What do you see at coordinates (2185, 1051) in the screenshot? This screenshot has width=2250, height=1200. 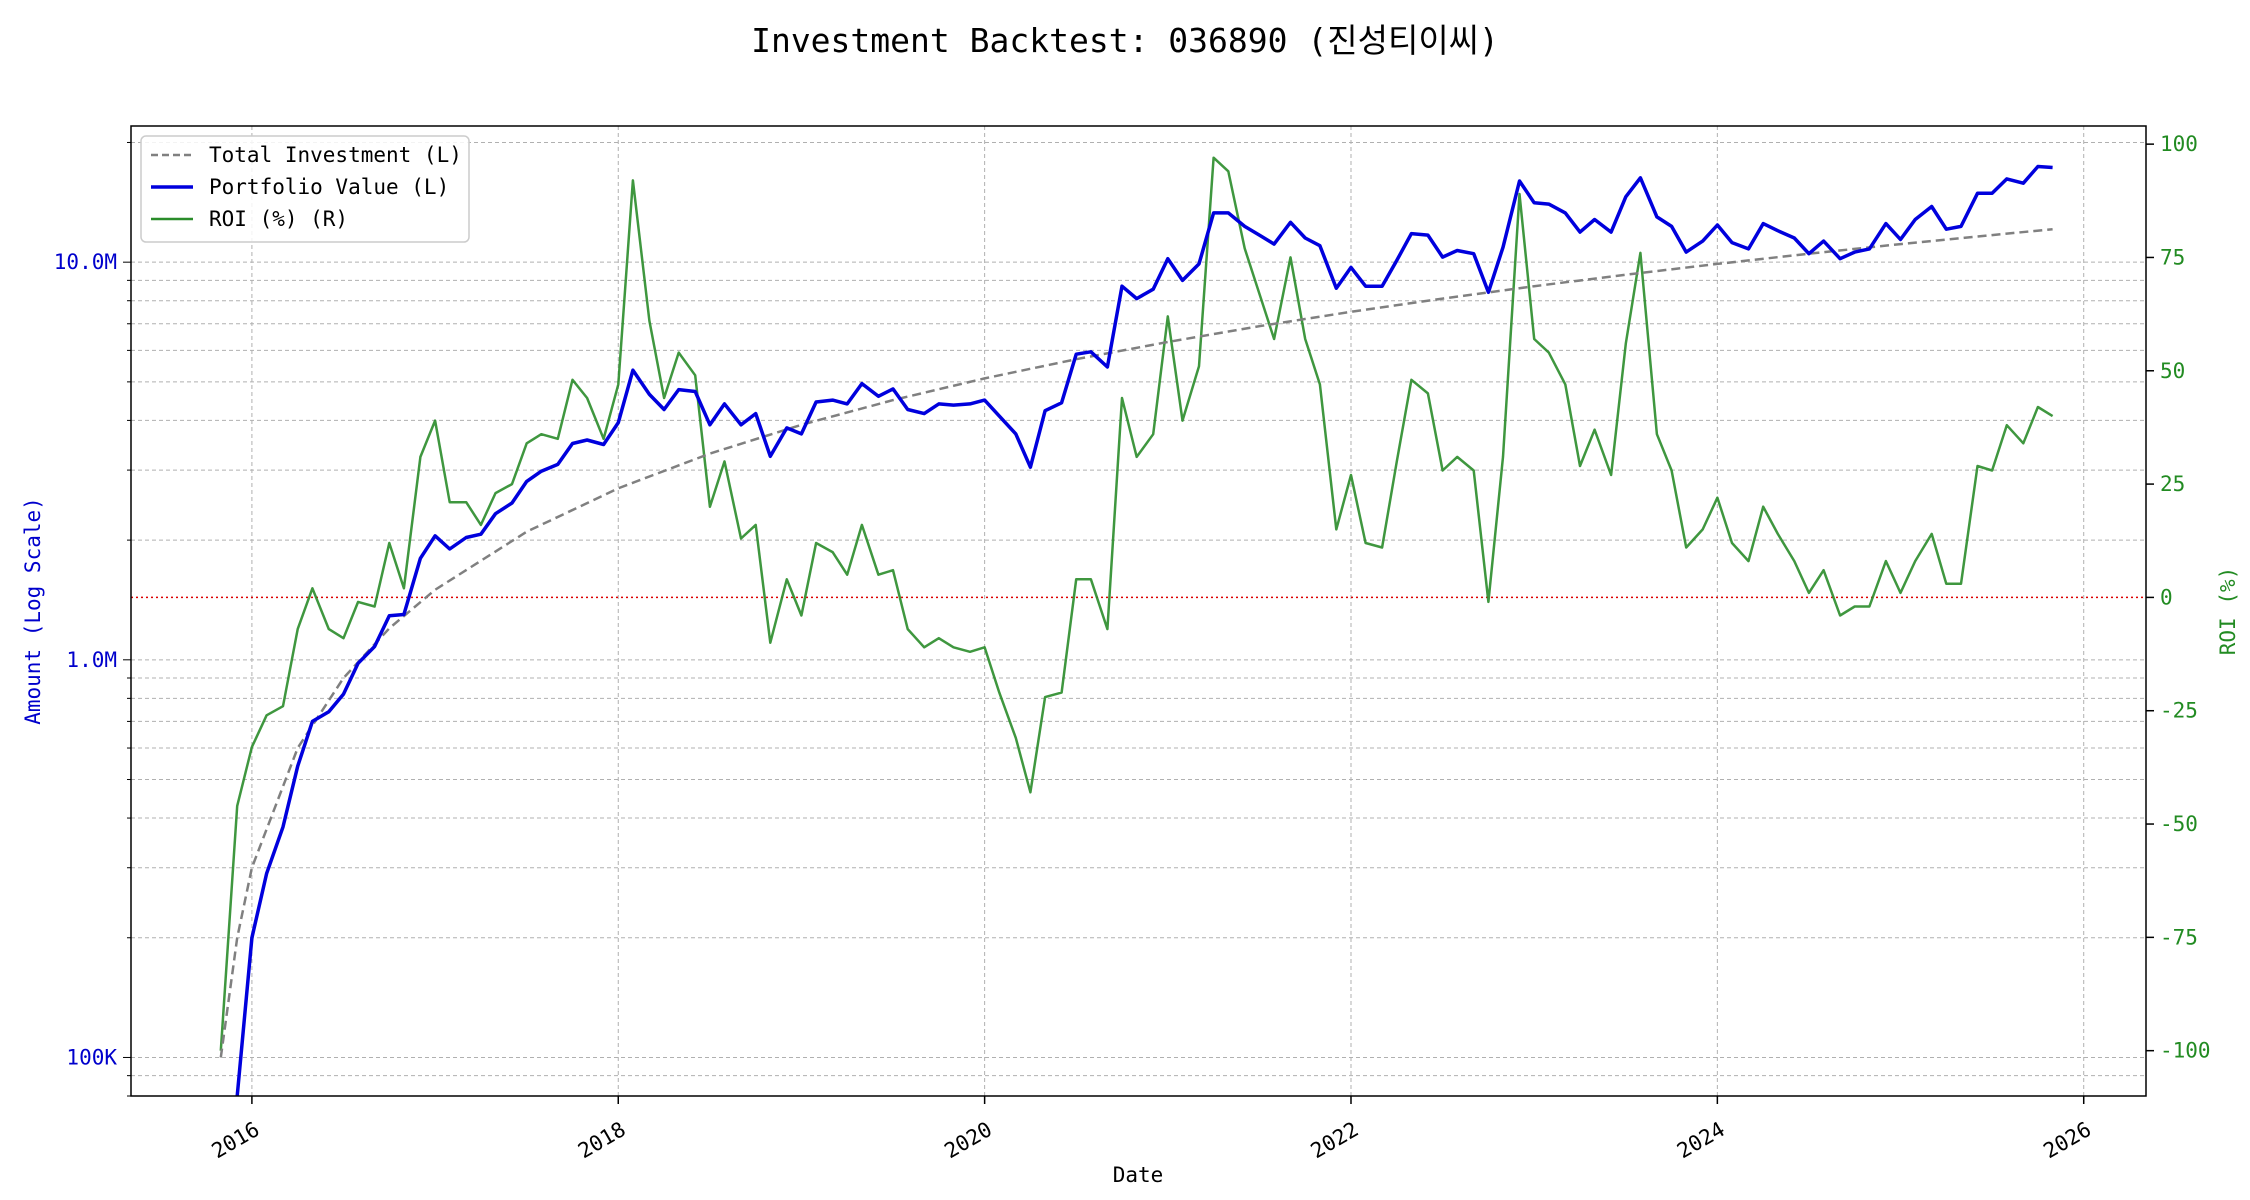 I see `right-y-tick-label: -100` at bounding box center [2185, 1051].